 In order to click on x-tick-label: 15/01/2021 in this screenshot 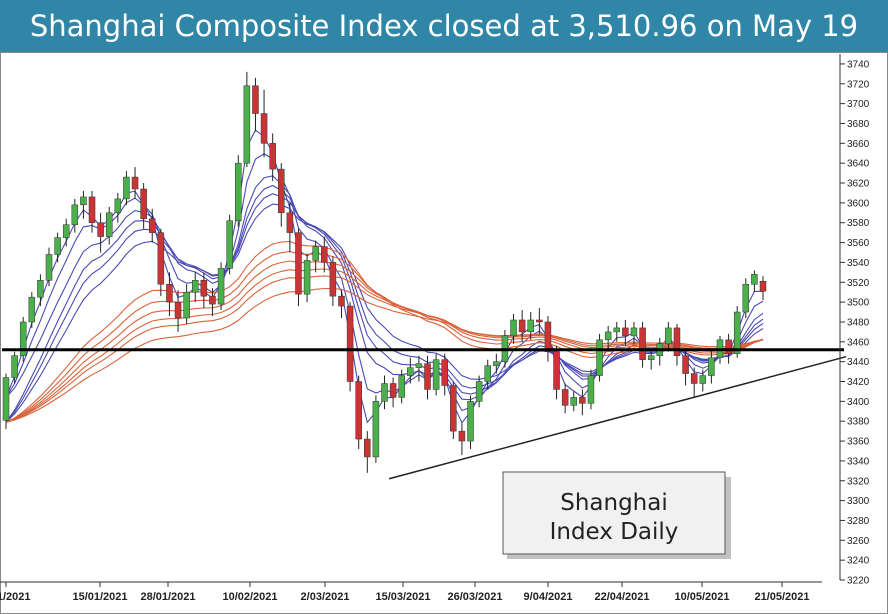, I will do `click(99, 597)`.